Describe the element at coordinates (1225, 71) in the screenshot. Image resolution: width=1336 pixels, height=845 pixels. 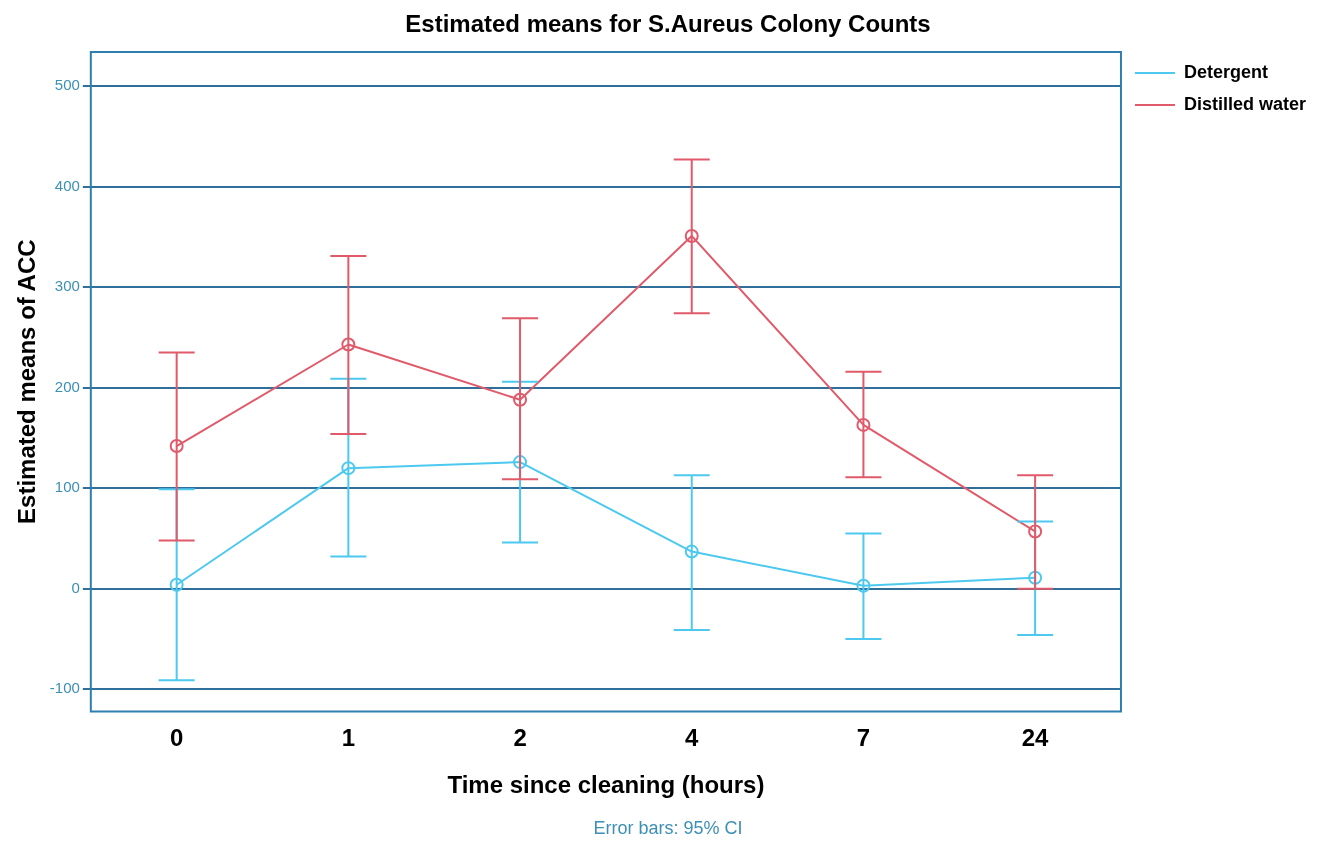
I see `legend-label: Detergent` at that location.